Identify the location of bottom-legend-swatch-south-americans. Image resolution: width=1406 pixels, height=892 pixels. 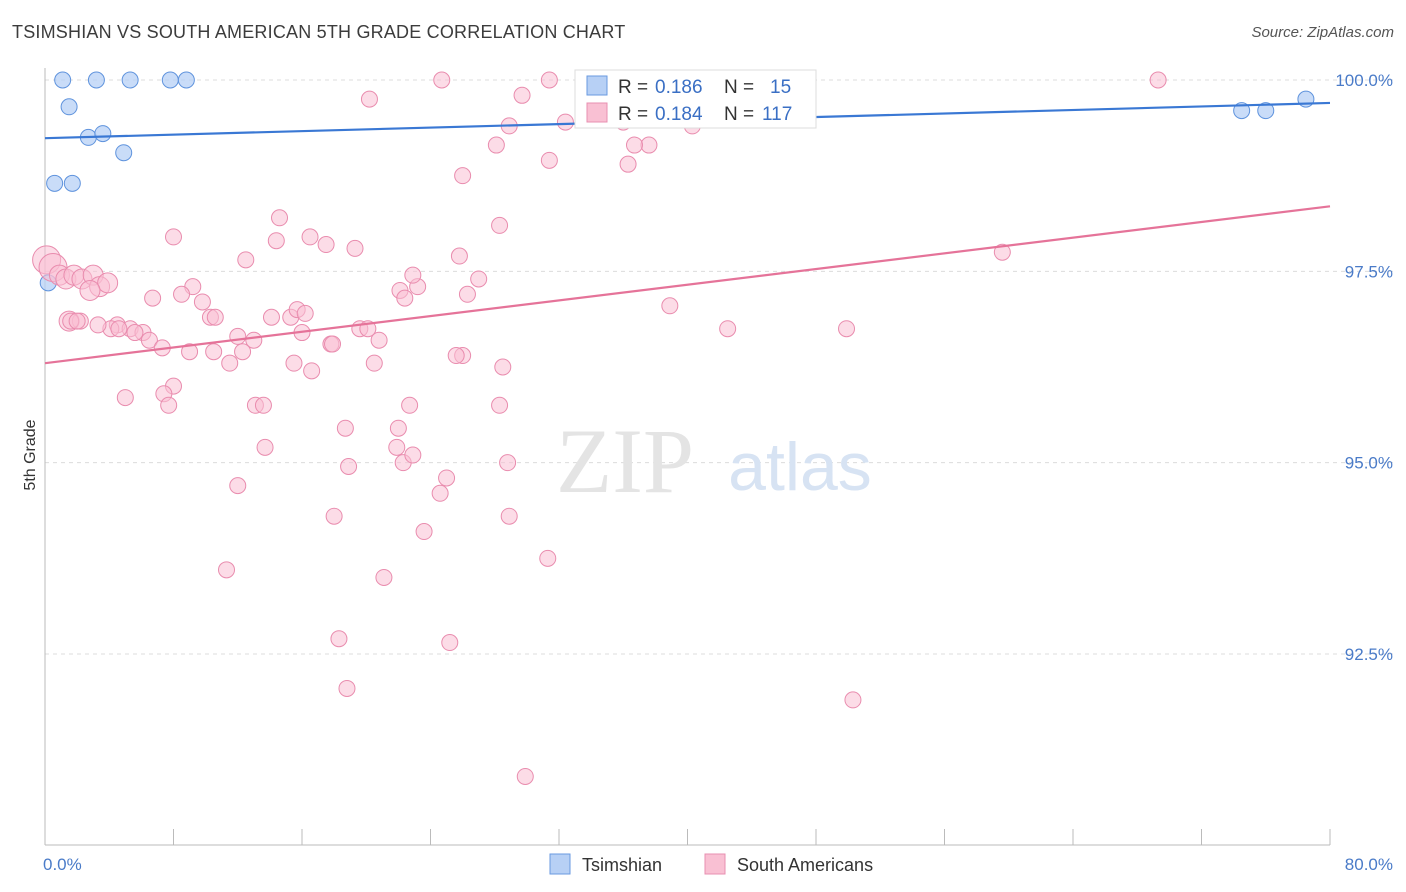
(715, 864).